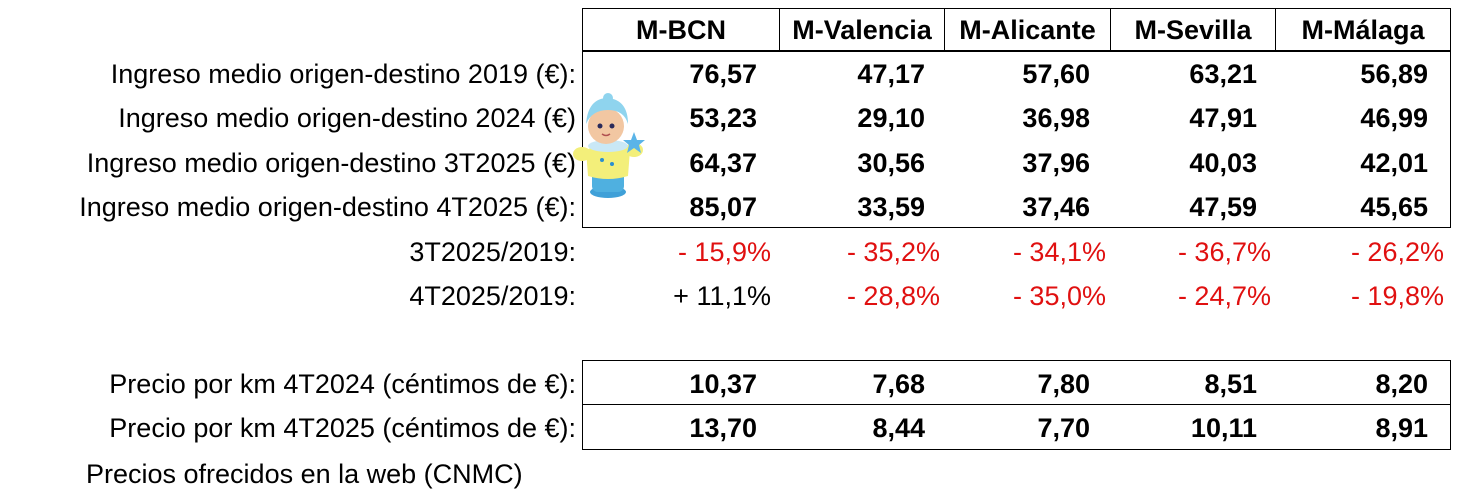 The width and height of the screenshot is (1457, 497). Describe the element at coordinates (492, 252) in the screenshot. I see `row-label-ratio-3t2025: 3T2025/2019:` at that location.